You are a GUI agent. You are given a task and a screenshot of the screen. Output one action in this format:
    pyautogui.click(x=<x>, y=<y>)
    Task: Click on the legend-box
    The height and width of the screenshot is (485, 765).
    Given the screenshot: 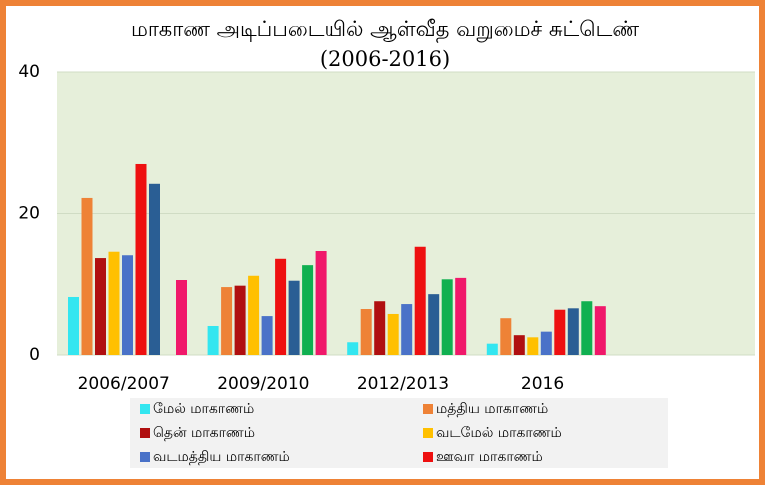 What is the action you would take?
    pyautogui.click(x=399, y=433)
    